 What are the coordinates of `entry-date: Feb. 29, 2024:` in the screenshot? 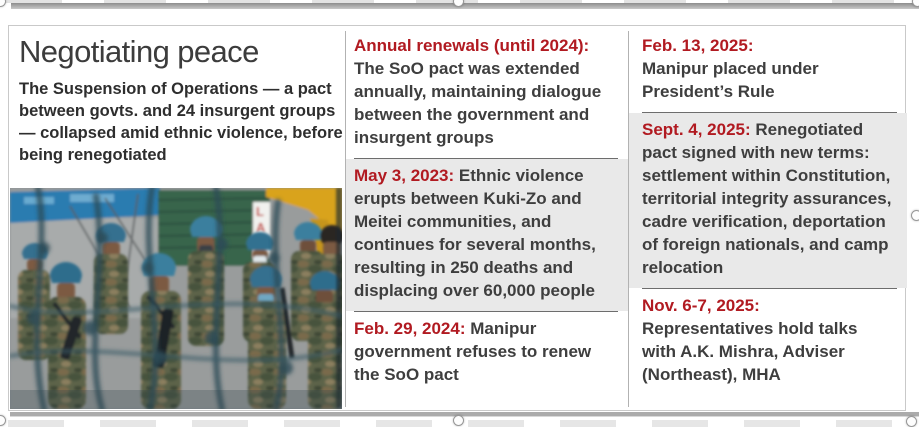 It's located at (410, 328).